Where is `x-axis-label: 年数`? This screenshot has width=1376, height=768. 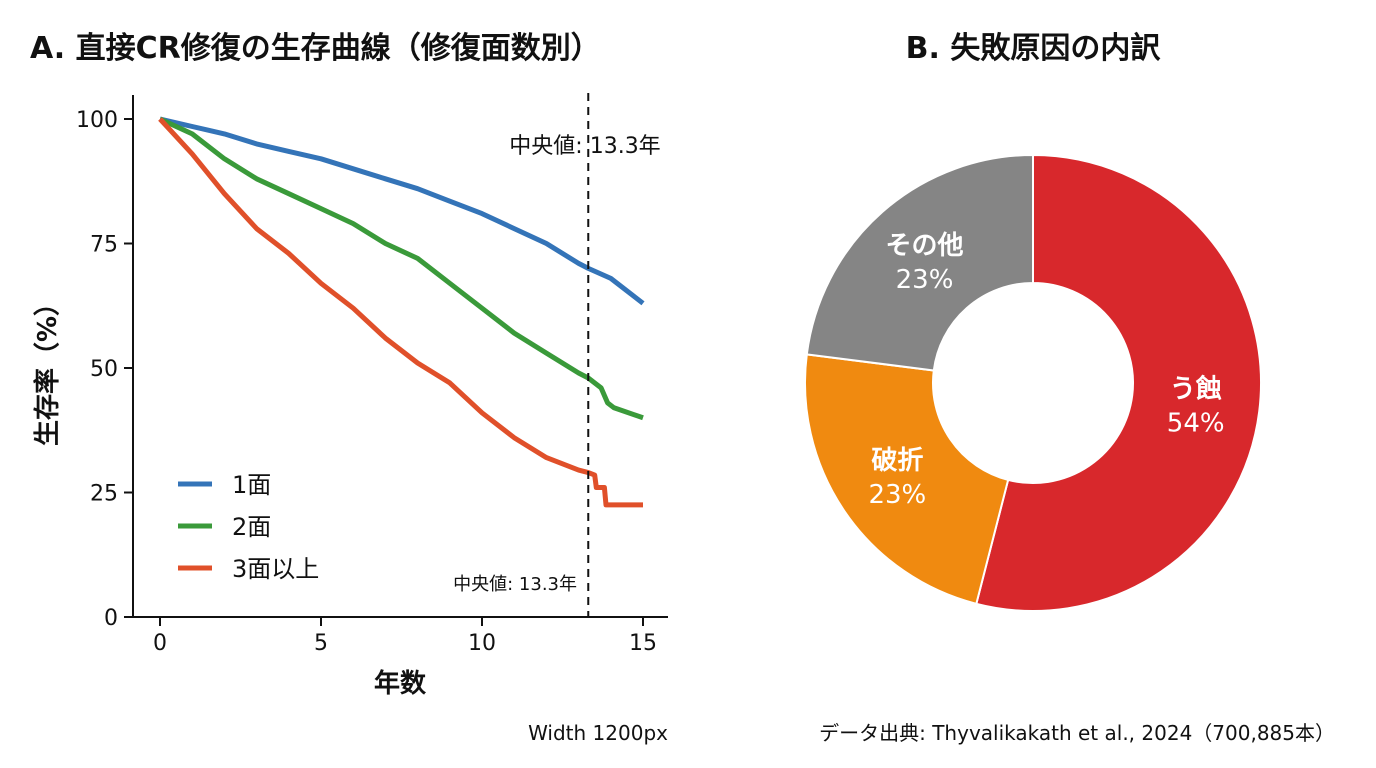
x-axis-label: 年数 is located at coordinates (400, 683).